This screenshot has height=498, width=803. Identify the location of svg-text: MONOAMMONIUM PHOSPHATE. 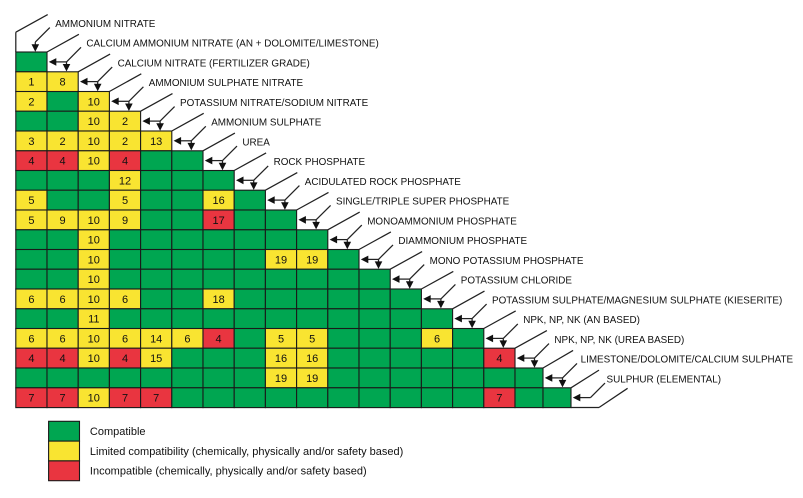
(442, 221).